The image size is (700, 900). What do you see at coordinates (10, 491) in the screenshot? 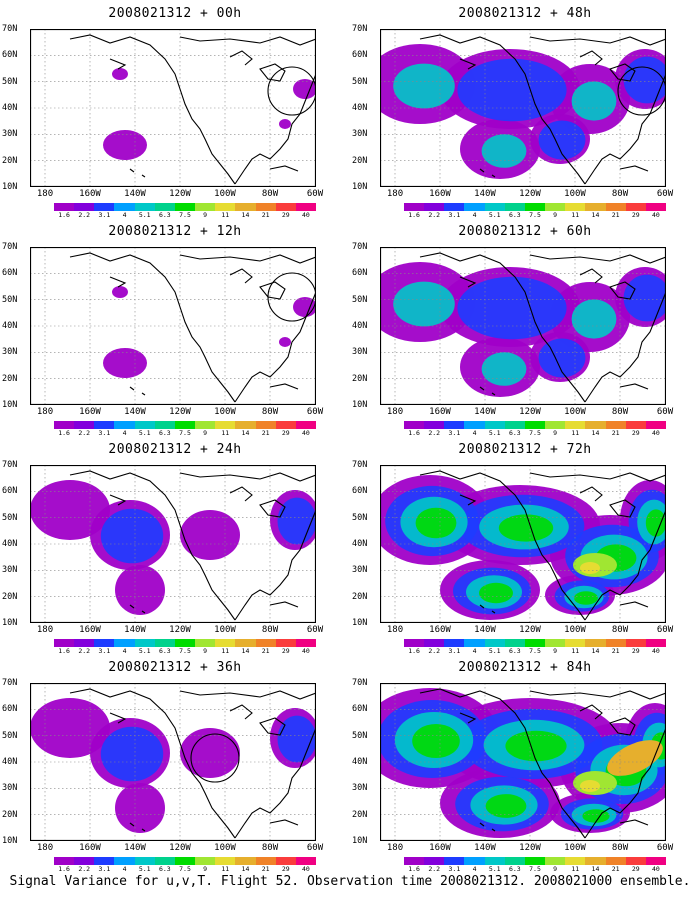
I see `lat-label: 60N` at bounding box center [10, 491].